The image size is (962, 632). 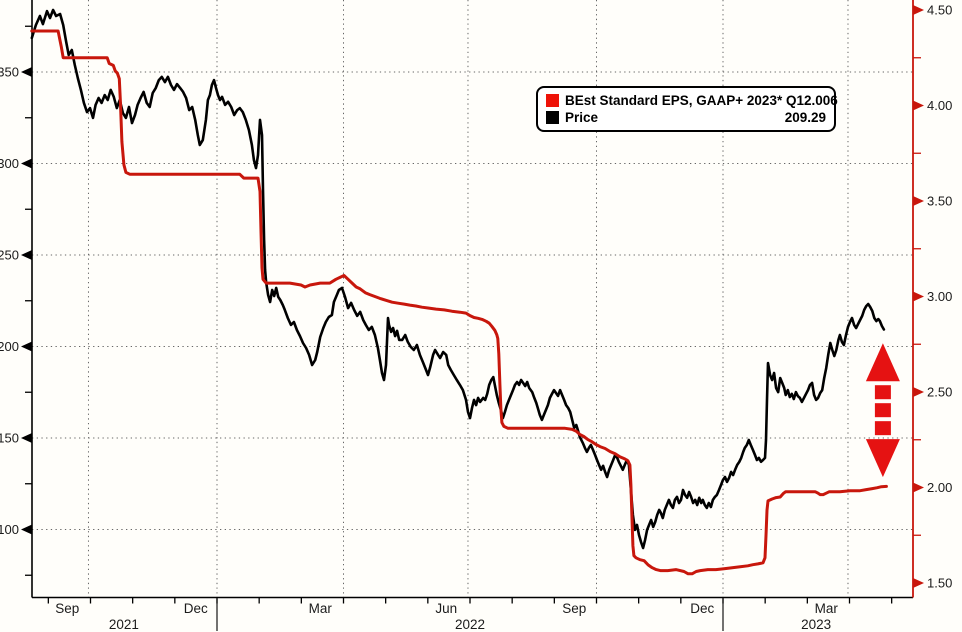 I want to click on y-left-tick-label: 300, so click(x=9, y=163).